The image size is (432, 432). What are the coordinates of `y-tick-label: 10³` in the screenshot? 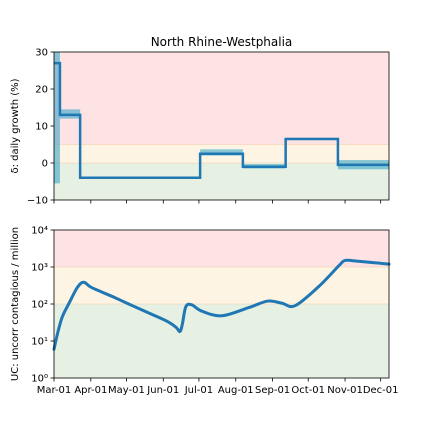 It's located at (39, 268).